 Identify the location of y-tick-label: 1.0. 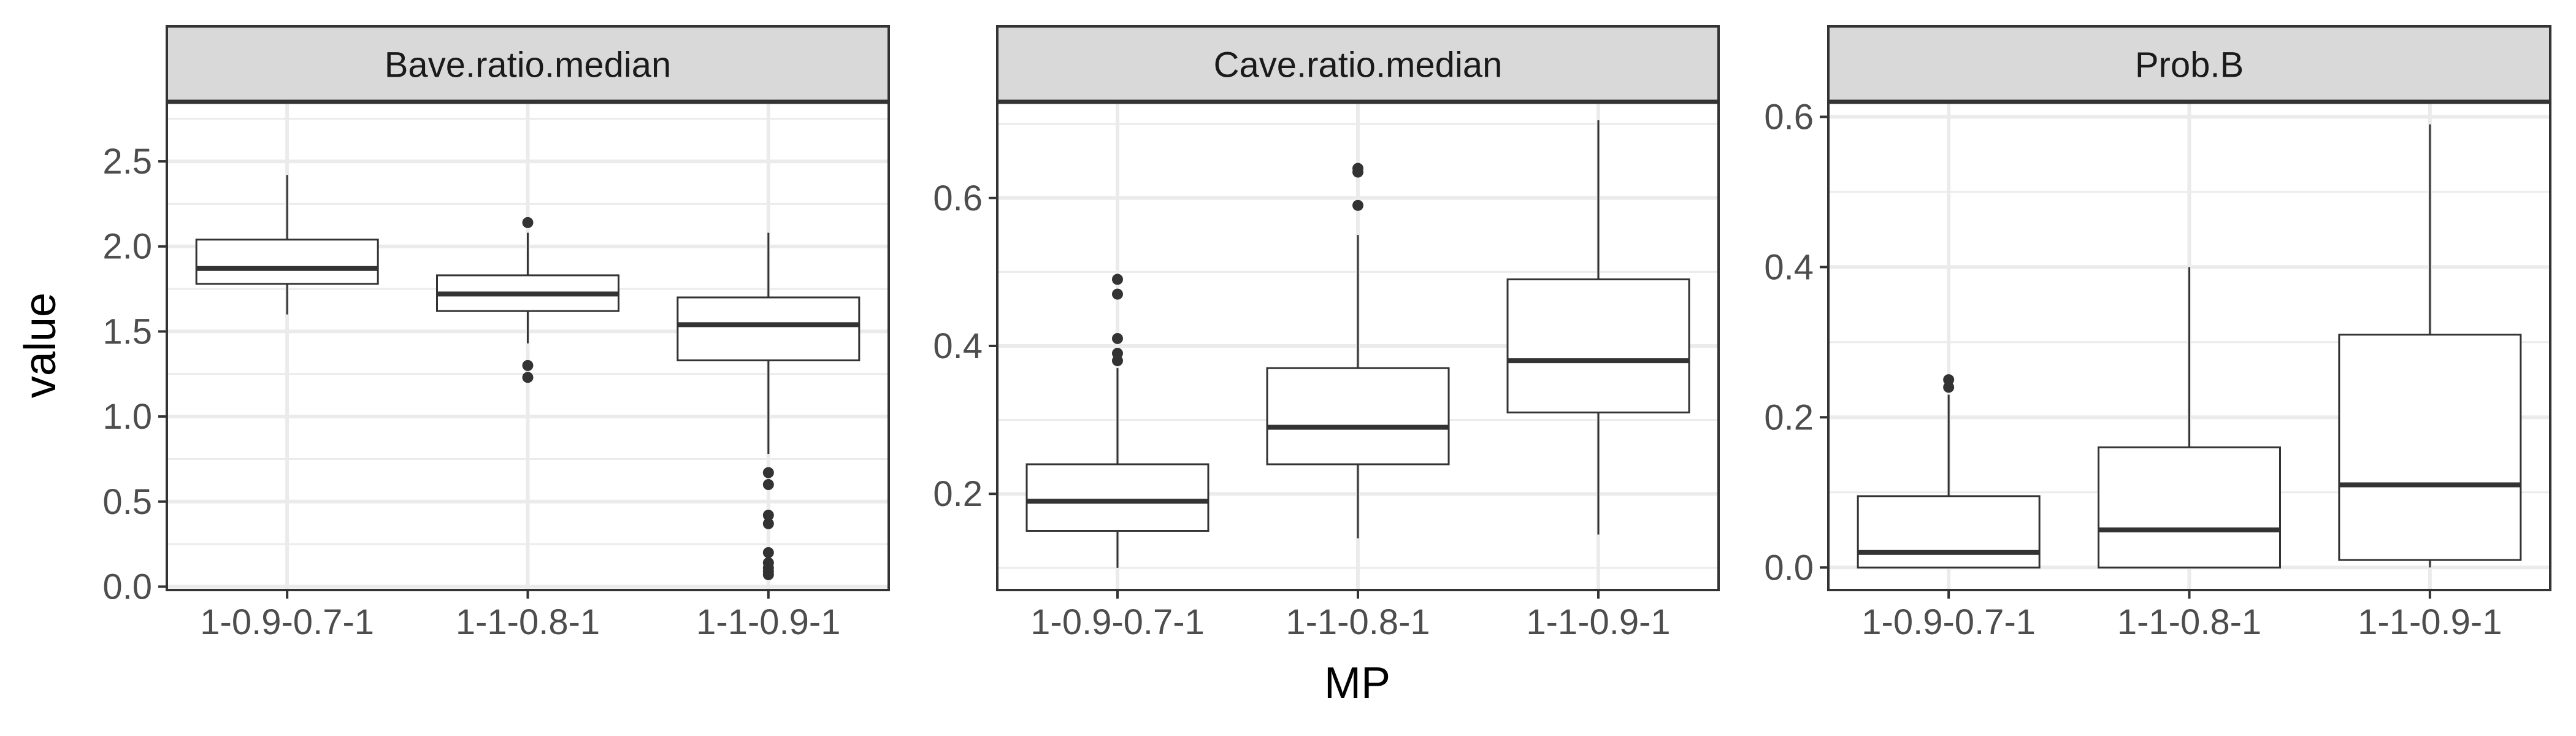
(127, 417).